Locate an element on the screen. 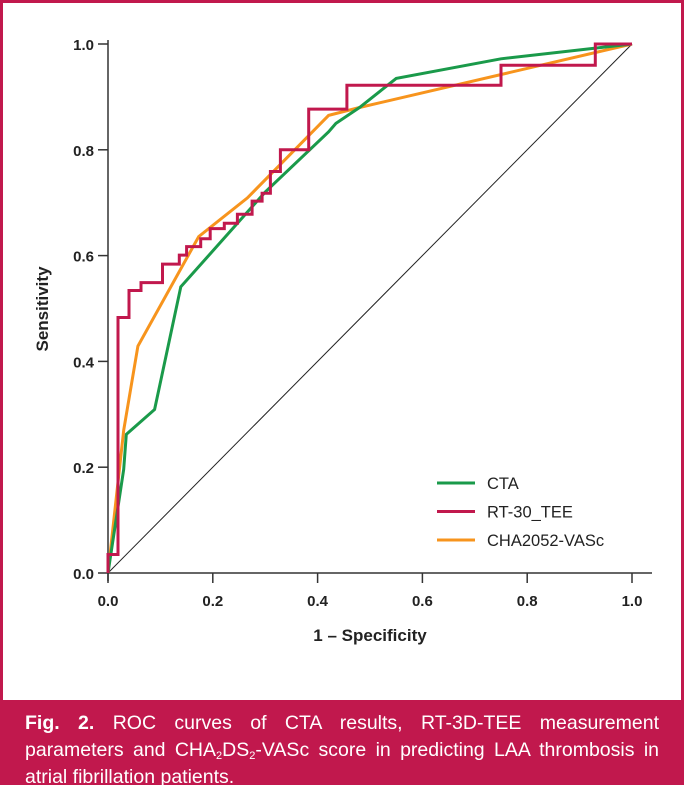 This screenshot has width=684, height=791. y-tick-label: 0.4 is located at coordinates (84, 362).